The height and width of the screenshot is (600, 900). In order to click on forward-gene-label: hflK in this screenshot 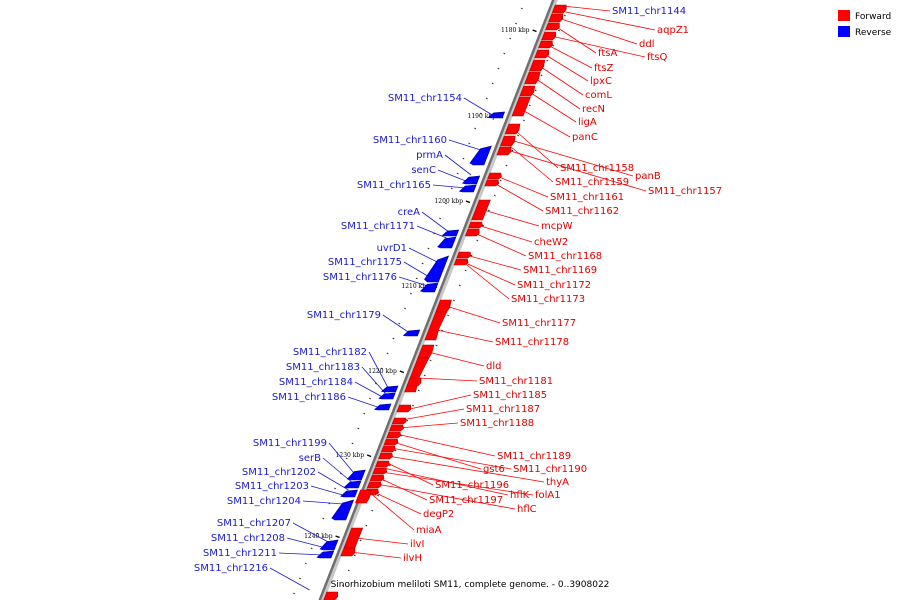, I will do `click(520, 495)`.